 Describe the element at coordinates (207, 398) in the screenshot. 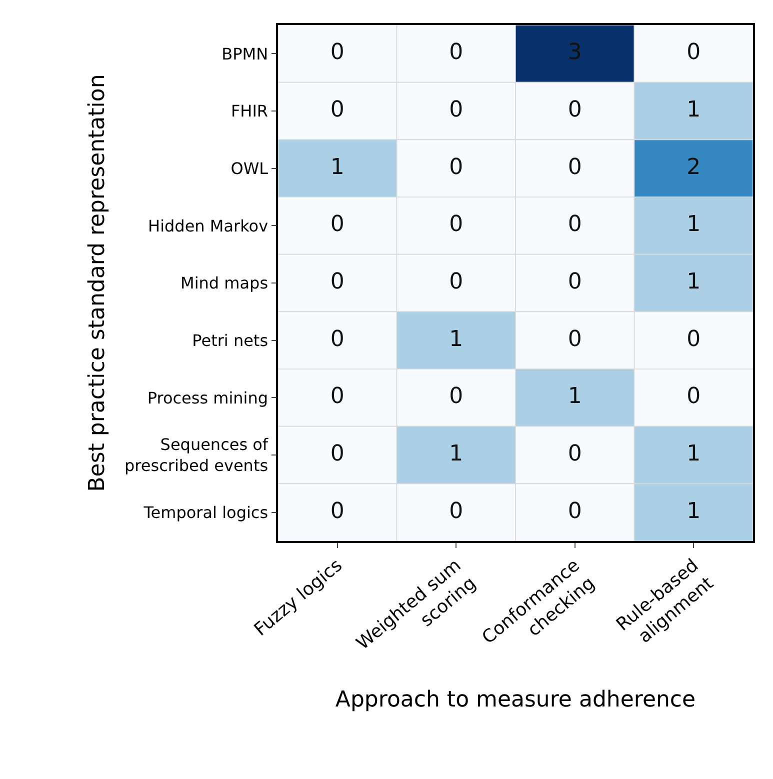

I see `y-tick-label: Process mining` at that location.